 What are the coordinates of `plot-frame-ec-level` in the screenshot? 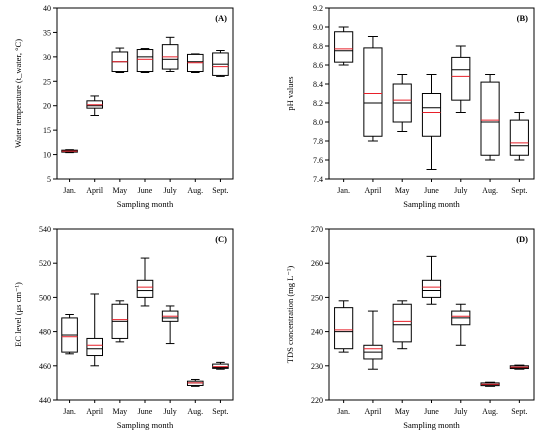 It's located at (145, 314).